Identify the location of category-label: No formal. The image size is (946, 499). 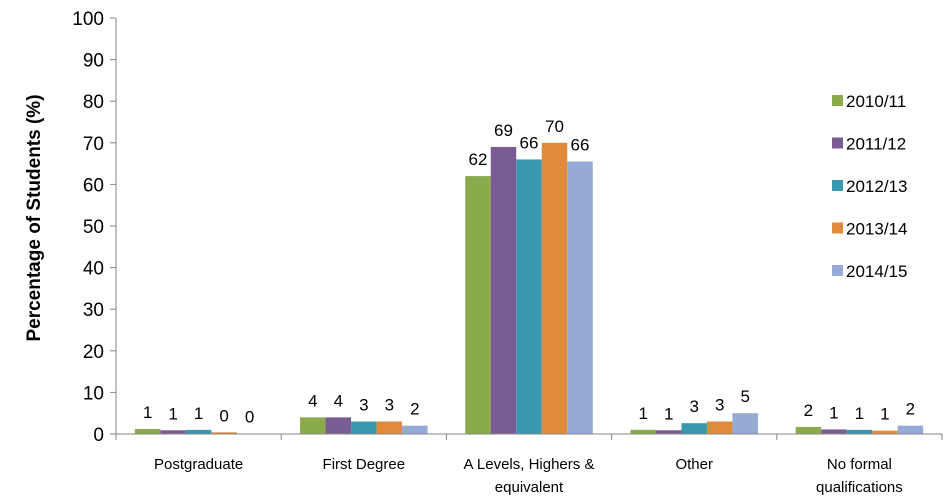
(859, 464).